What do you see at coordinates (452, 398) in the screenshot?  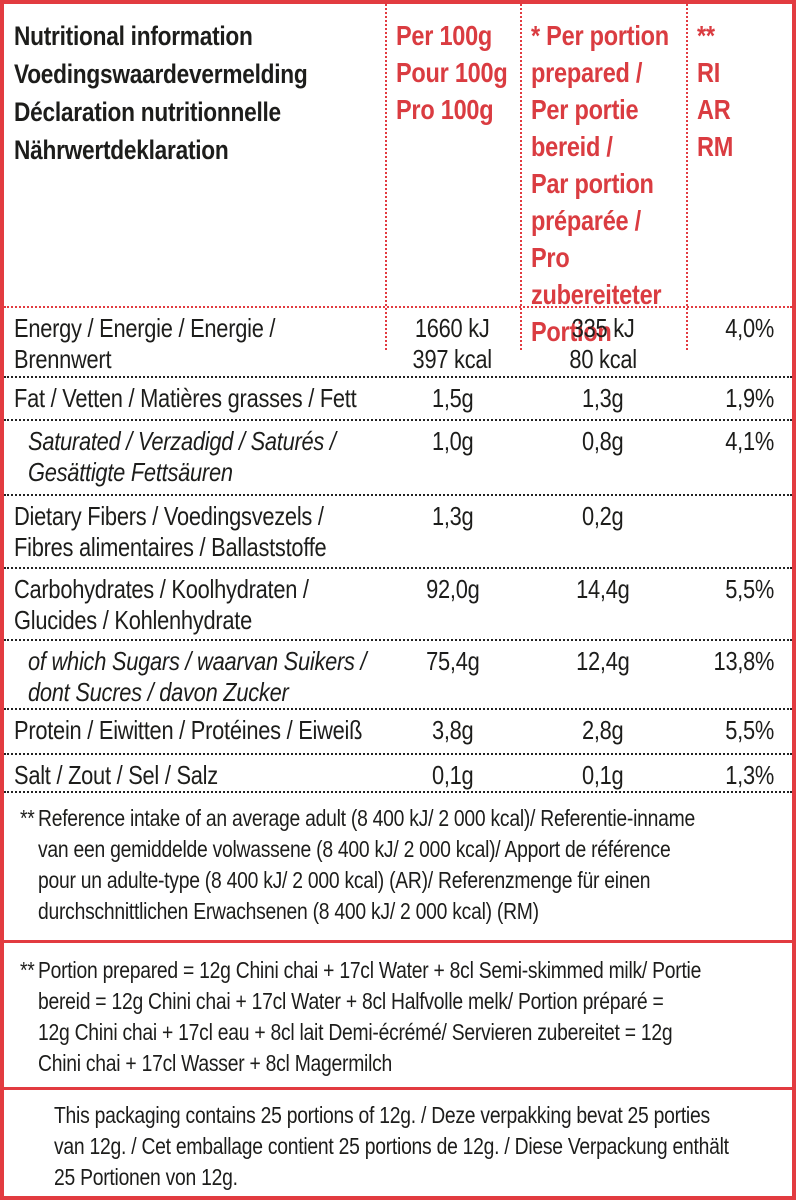 I see `nutrient-value-per-100g: 1,5g` at bounding box center [452, 398].